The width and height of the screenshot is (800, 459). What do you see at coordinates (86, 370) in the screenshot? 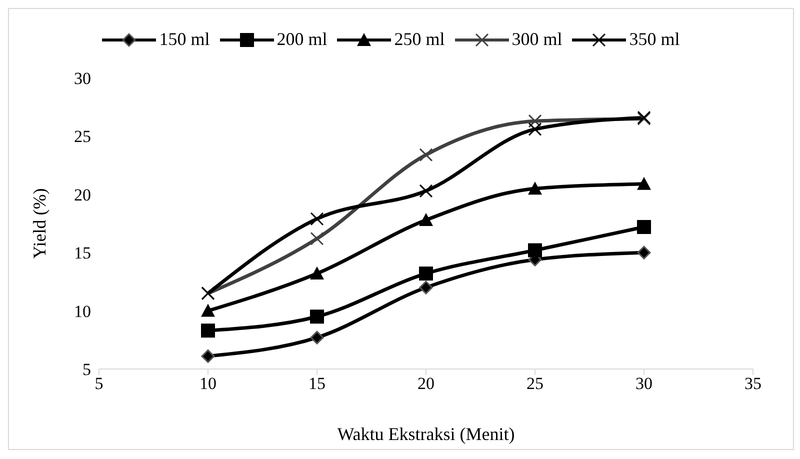
I see `y-tick-label: 5` at bounding box center [86, 370].